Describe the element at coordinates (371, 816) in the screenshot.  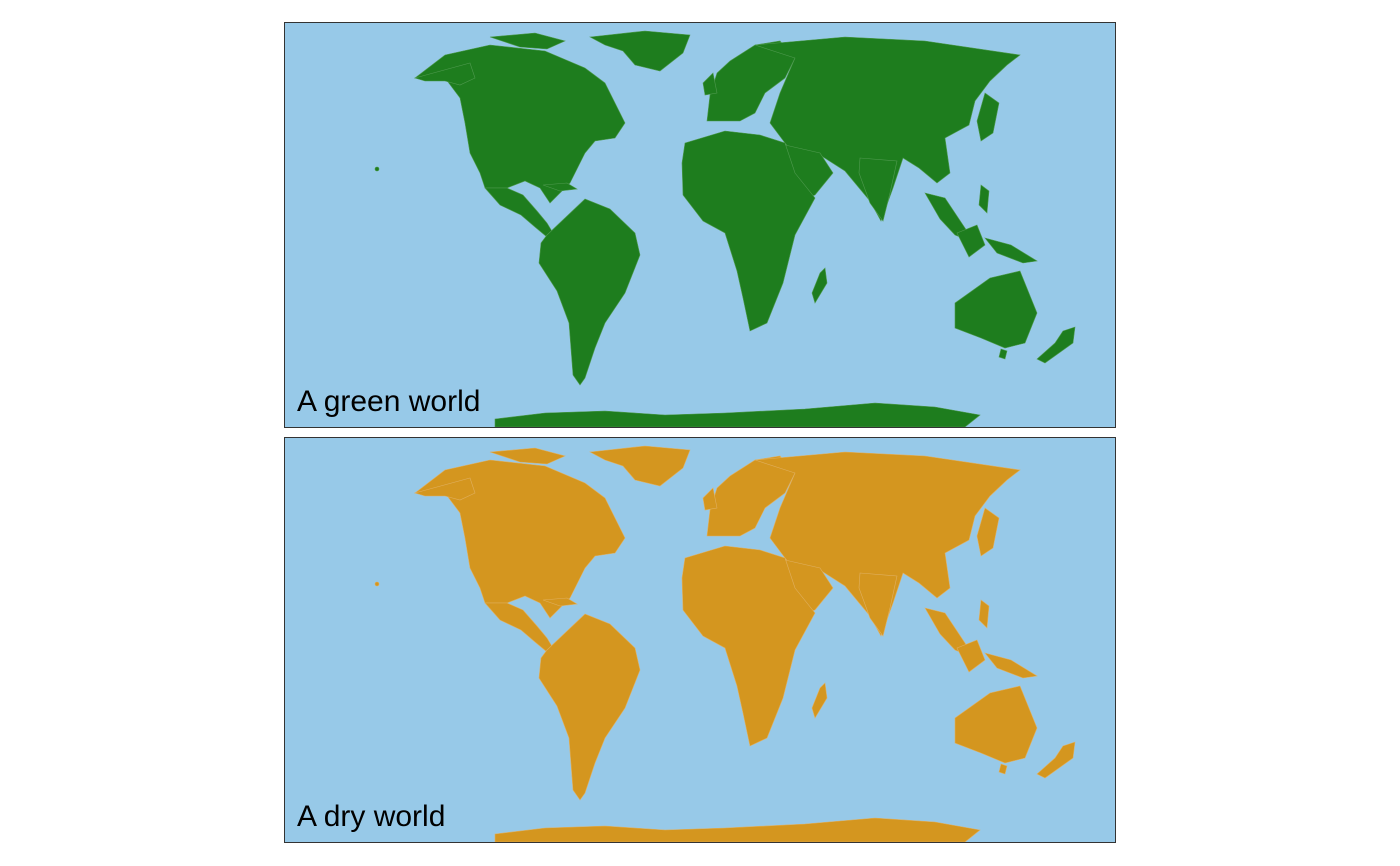
I see `map-title-dry: A dry world` at that location.